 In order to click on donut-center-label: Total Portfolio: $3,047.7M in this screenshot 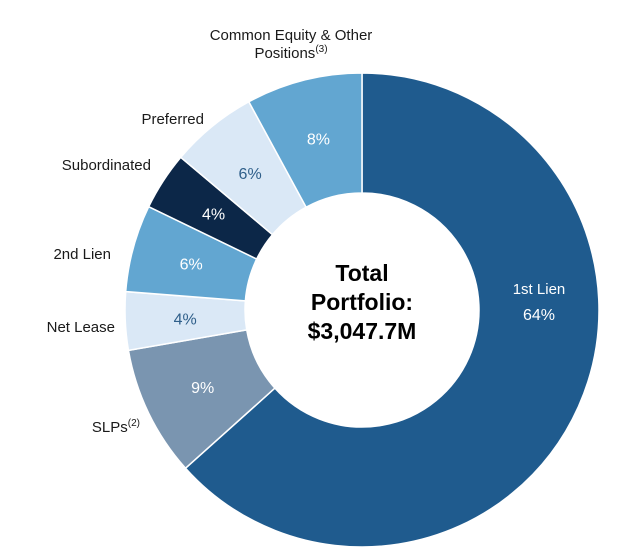, I will do `click(362, 302)`.